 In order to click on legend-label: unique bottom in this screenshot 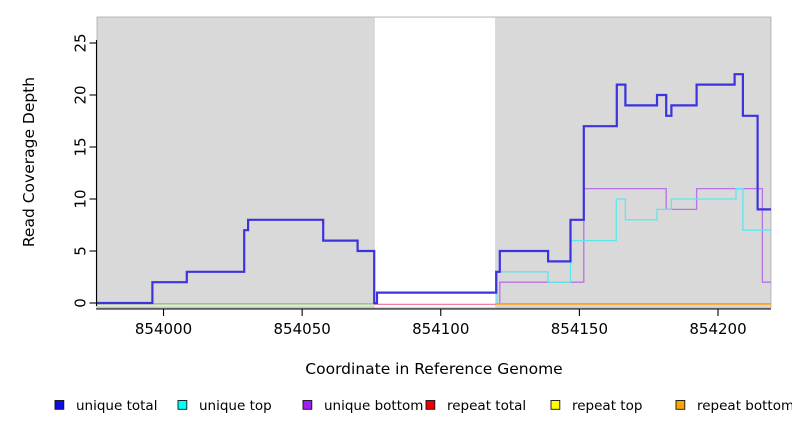, I will do `click(373, 406)`.